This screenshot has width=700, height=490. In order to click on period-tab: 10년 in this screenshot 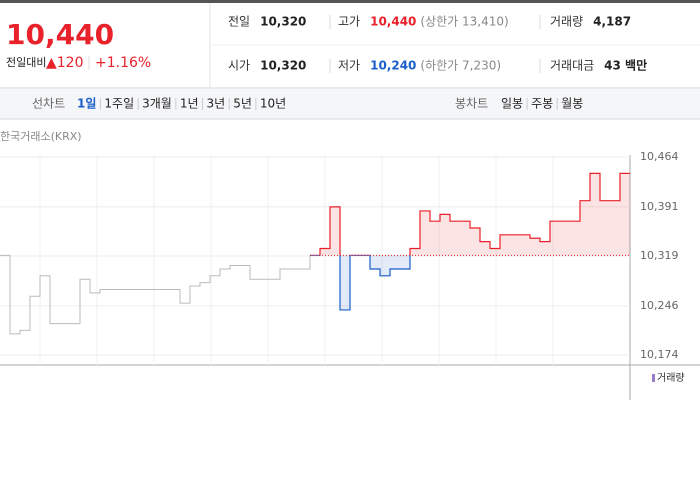, I will do `click(273, 104)`.